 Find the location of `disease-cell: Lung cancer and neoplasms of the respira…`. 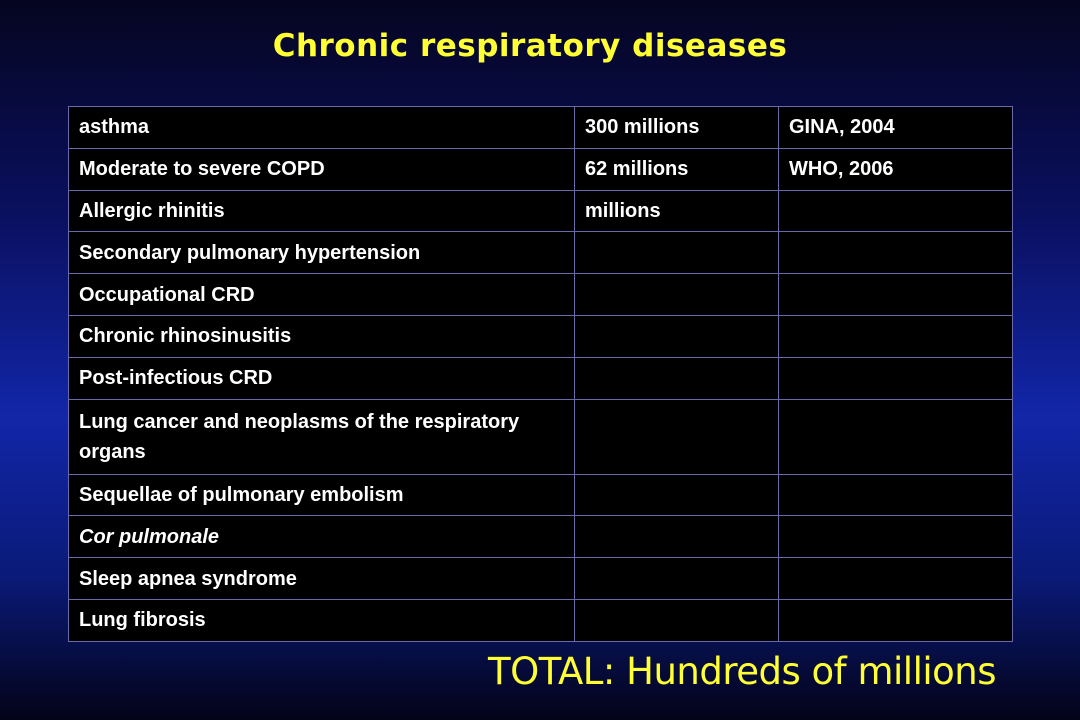

disease-cell: Lung cancer and neoplasms of the respira… is located at coordinates (321, 436).